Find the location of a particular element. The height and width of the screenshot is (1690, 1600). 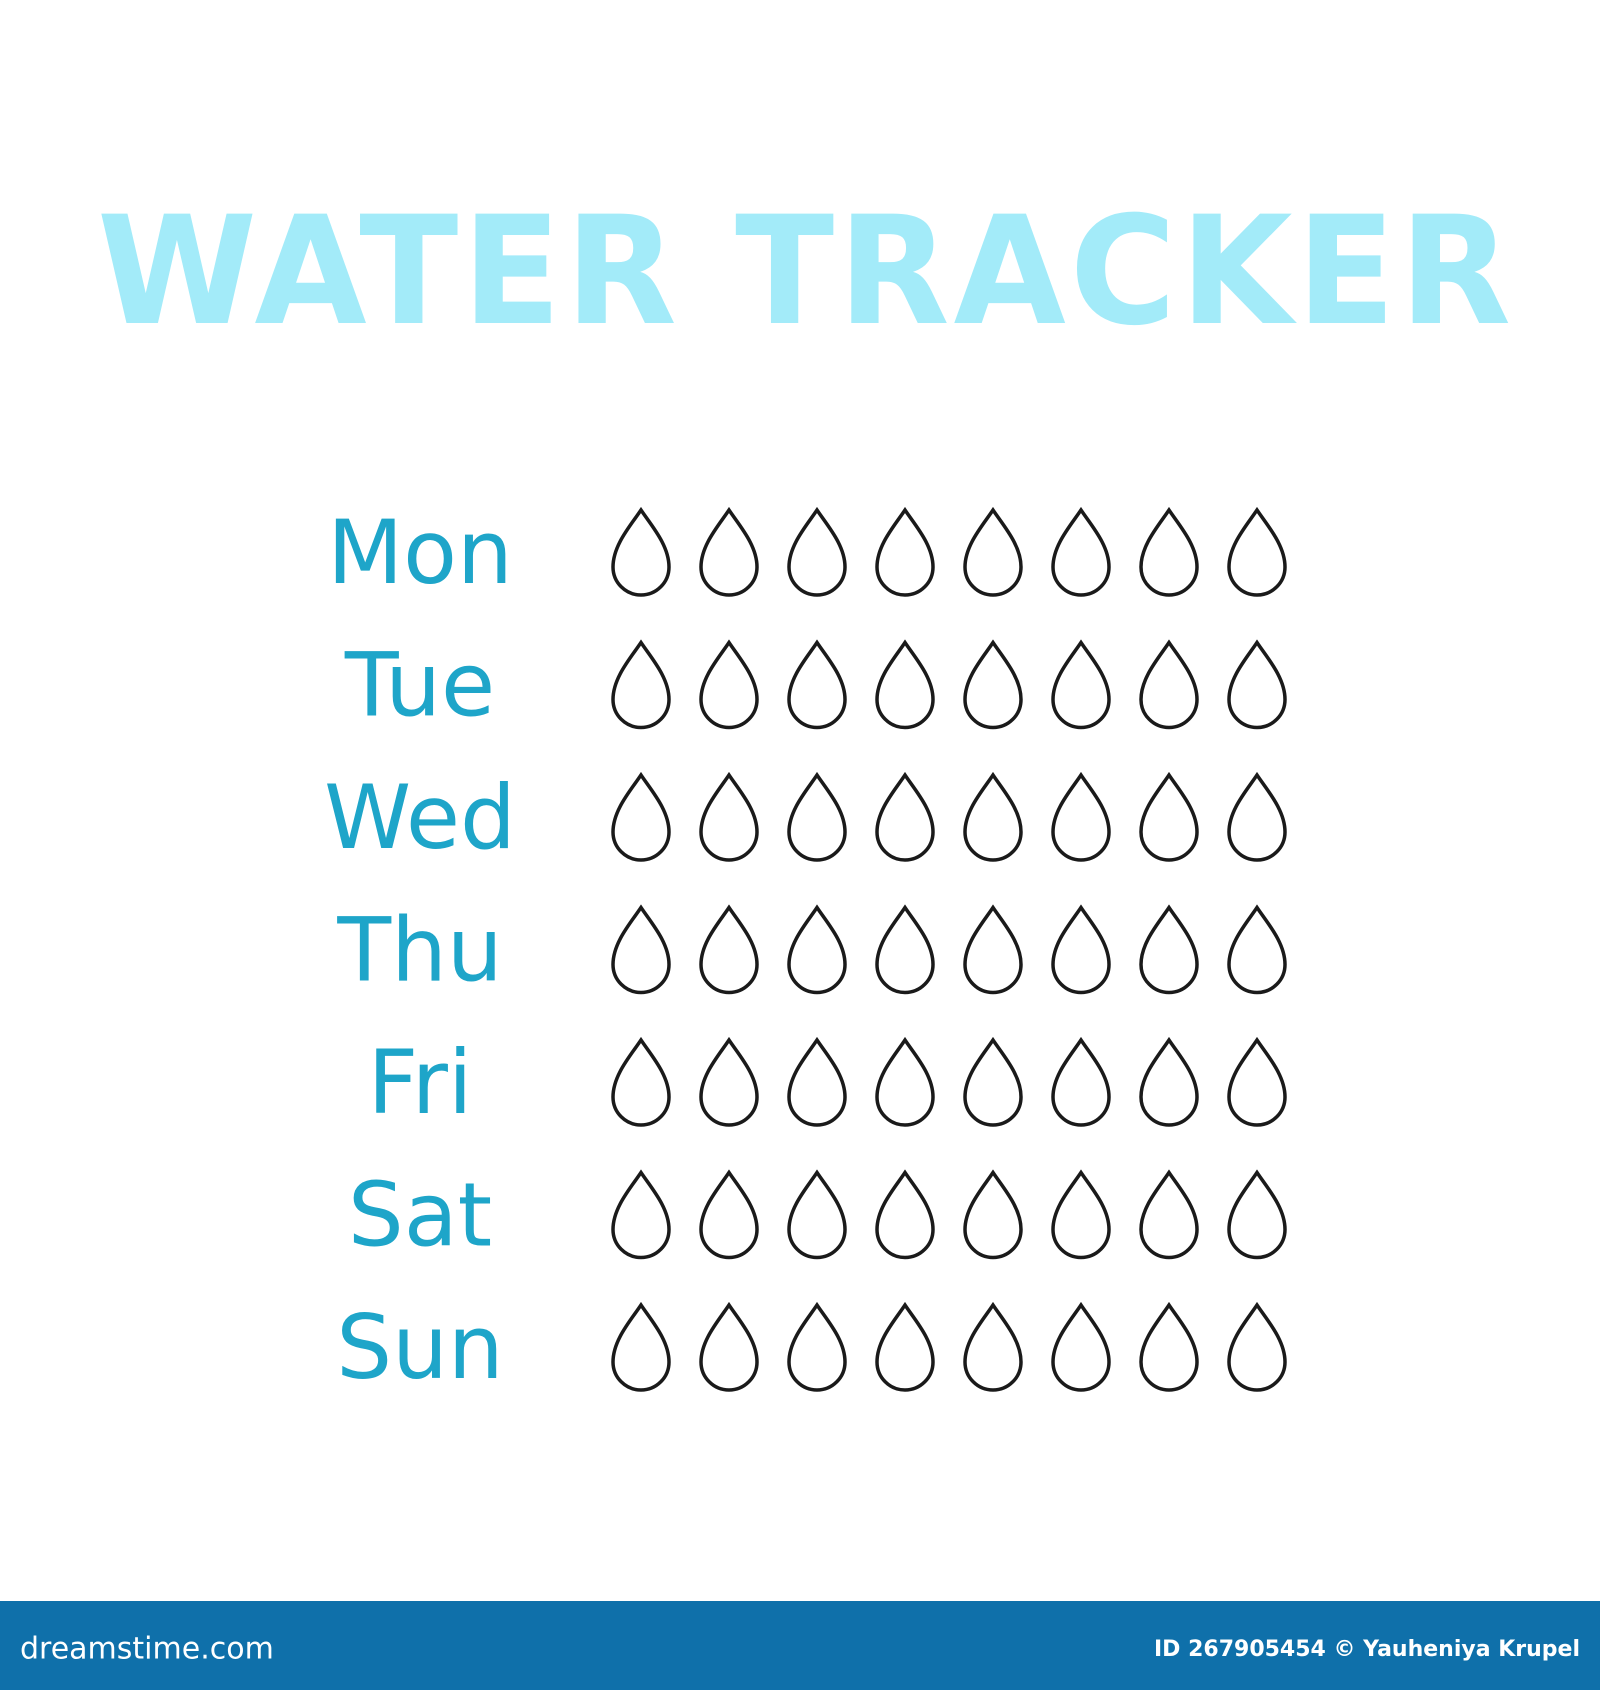

day-label: Sat is located at coordinates (420, 1215).